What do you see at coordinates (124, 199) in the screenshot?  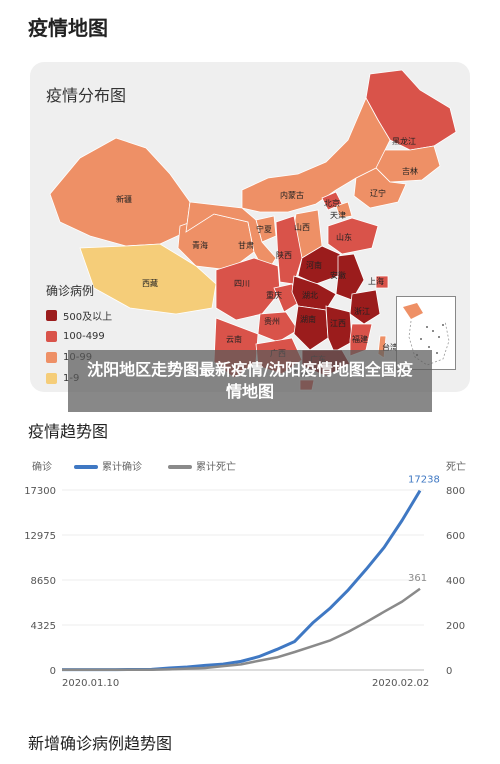 I see `map-label-xinjiang: 新疆` at bounding box center [124, 199].